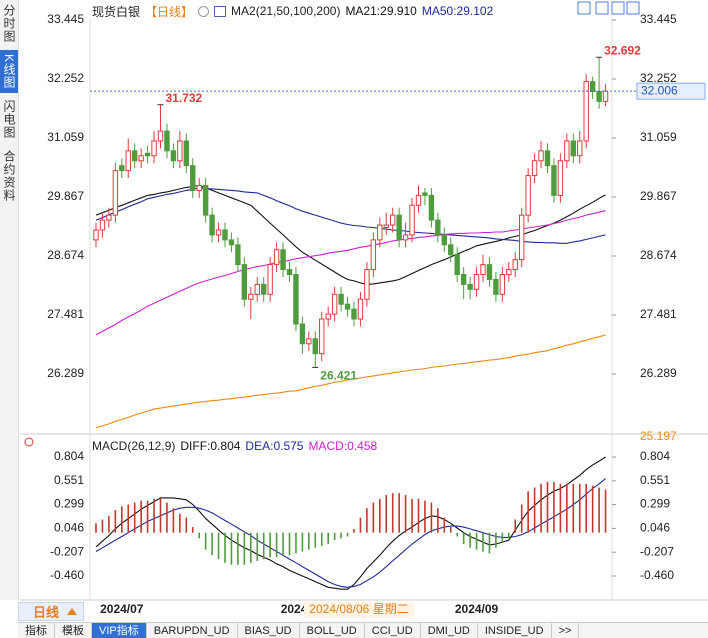  What do you see at coordinates (362, 446) in the screenshot?
I see `legend-value: 0.458` at bounding box center [362, 446].